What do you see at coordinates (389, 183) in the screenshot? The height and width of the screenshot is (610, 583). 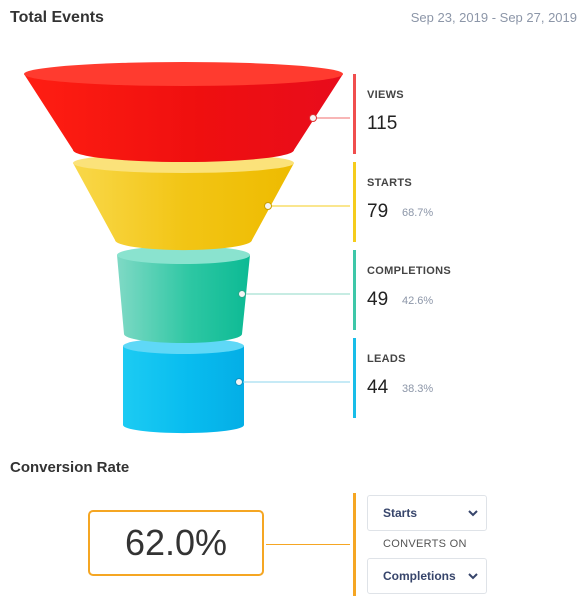 I see `stage-label-starts: STARTS` at bounding box center [389, 183].